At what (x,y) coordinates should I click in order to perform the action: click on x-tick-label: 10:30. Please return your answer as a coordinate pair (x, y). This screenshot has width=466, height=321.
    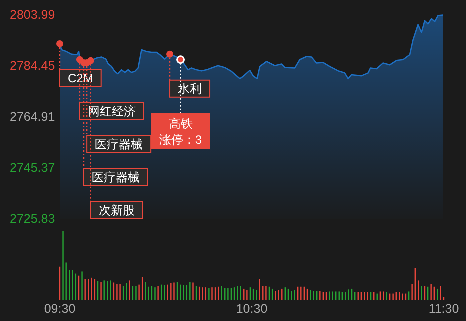
    Looking at the image, I should click on (252, 309).